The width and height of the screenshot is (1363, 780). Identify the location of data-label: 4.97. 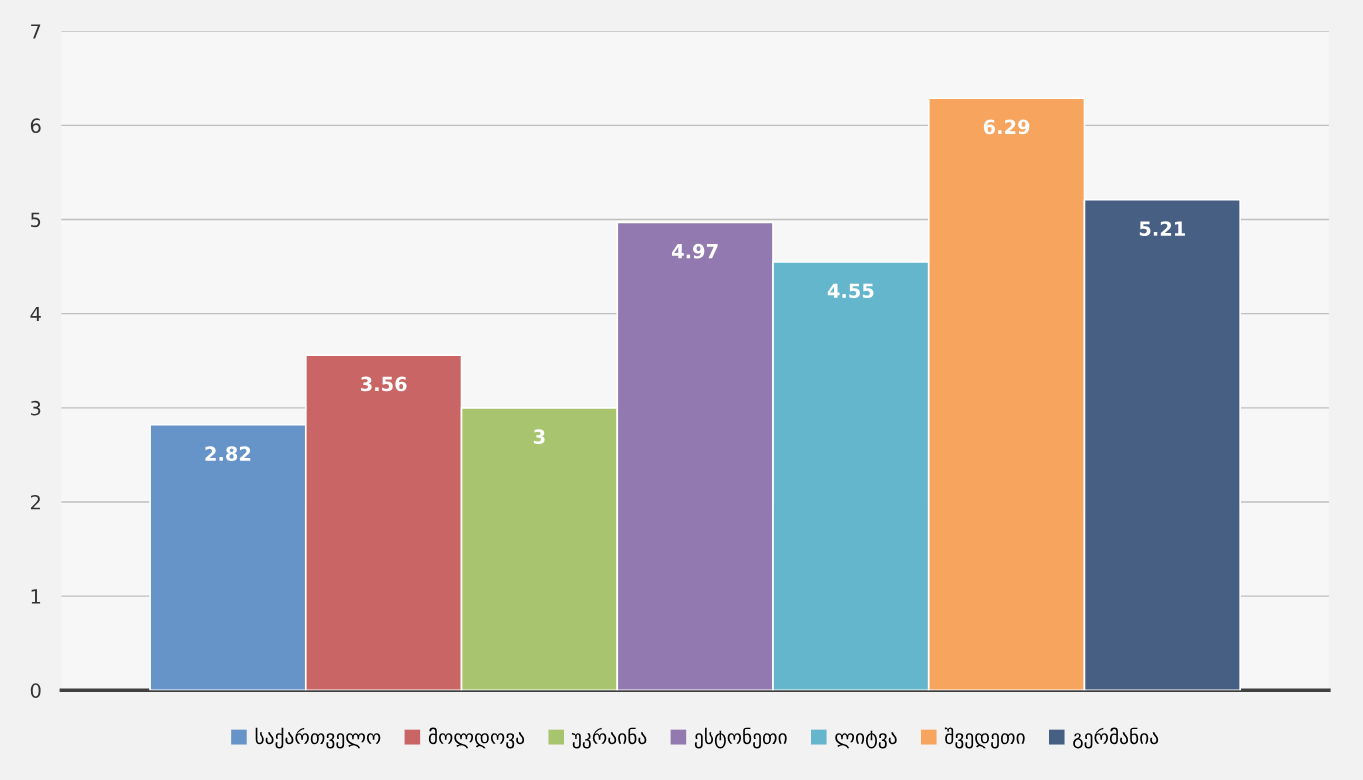
(695, 251).